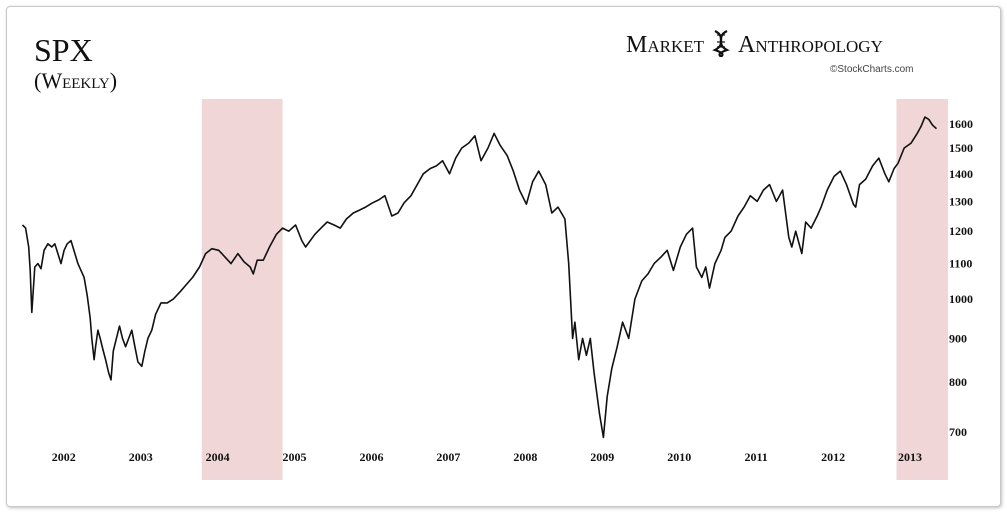 This screenshot has width=1007, height=513. I want to click on brand-logo: Market Anthropology, so click(754, 44).